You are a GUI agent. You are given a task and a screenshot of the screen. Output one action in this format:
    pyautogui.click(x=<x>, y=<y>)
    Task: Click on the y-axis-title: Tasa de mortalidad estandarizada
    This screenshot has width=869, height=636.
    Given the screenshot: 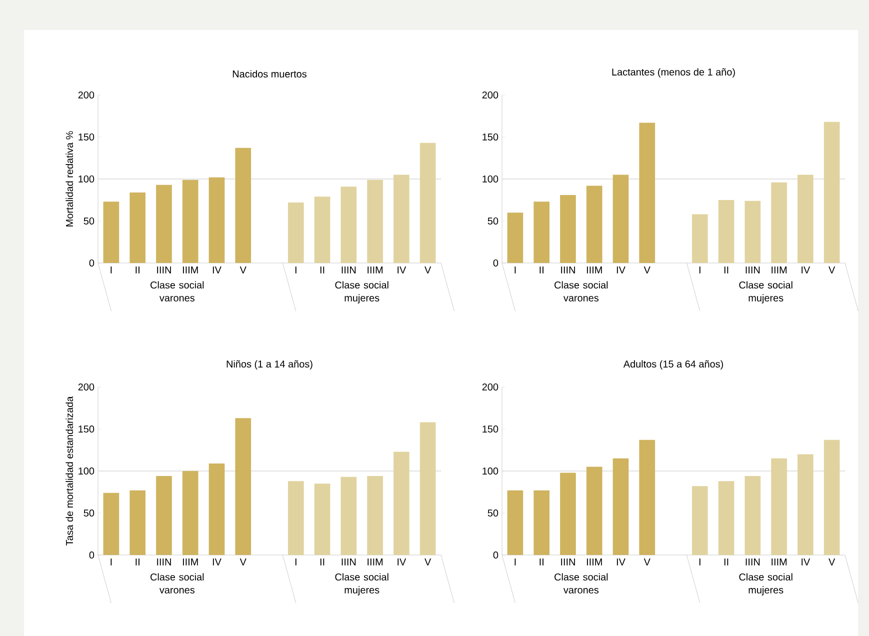 What is the action you would take?
    pyautogui.click(x=70, y=471)
    